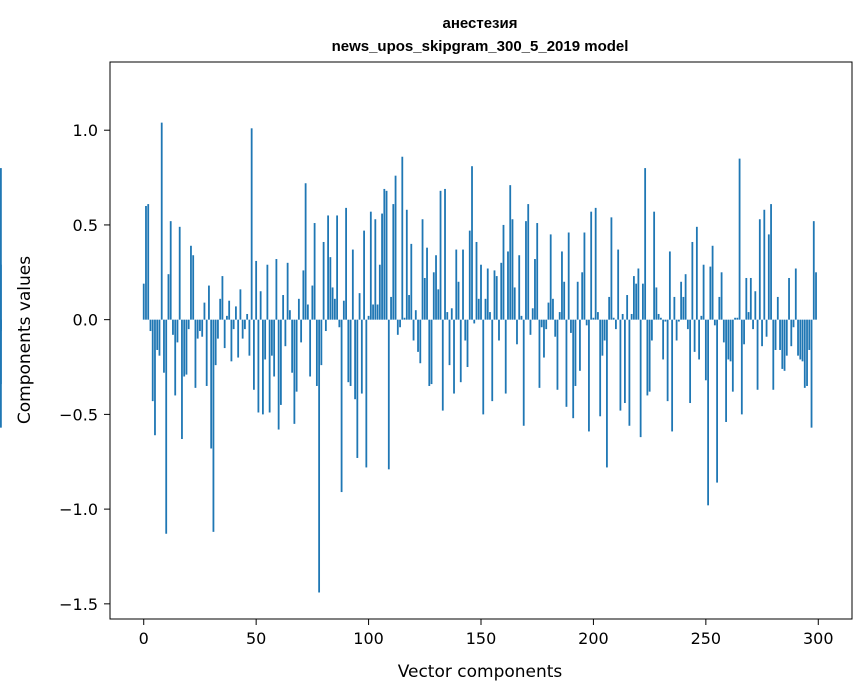 This screenshot has width=867, height=696. What do you see at coordinates (706, 638) in the screenshot?
I see `x-tick-label: 250` at bounding box center [706, 638].